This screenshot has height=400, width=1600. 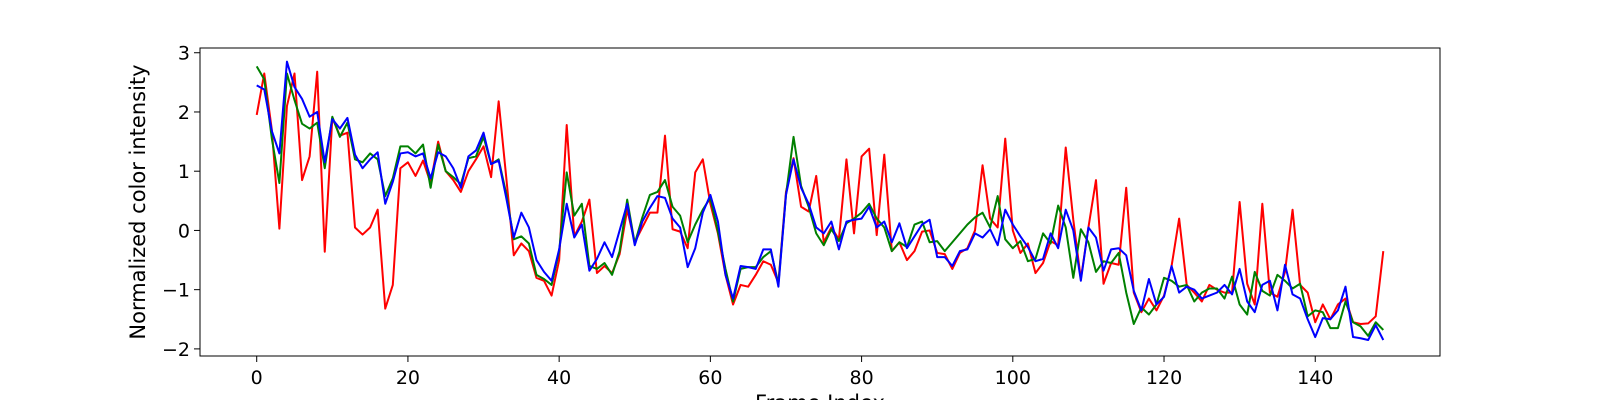 What do you see at coordinates (184, 113) in the screenshot?
I see `y-tick-label: 2` at bounding box center [184, 113].